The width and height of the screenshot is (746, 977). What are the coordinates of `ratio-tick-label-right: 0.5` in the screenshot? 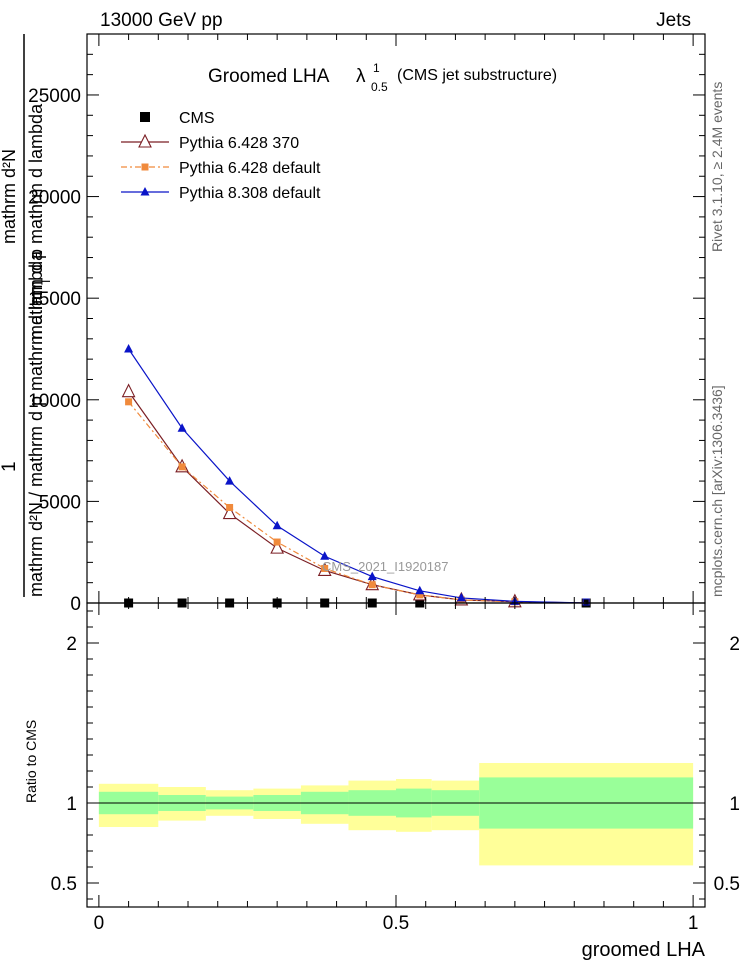 It's located at (727, 884).